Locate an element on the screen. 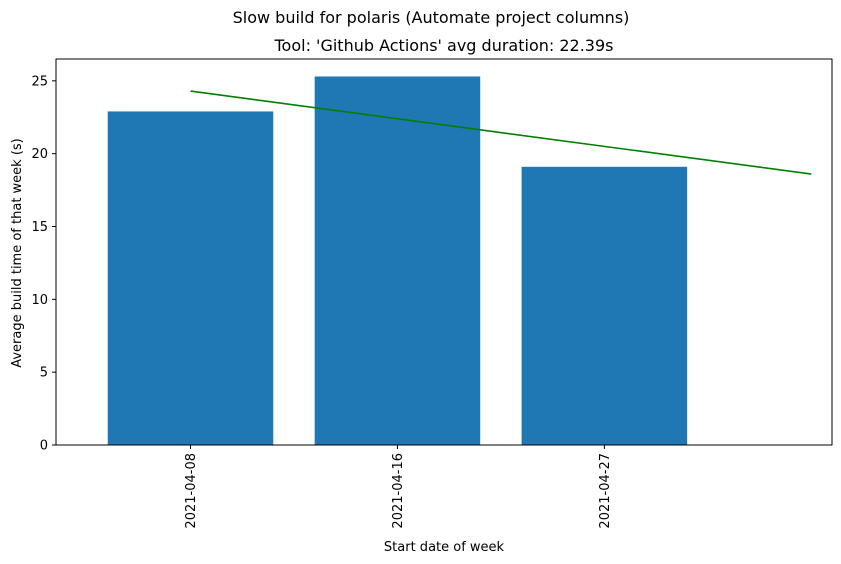 This screenshot has height=564, width=841. x-axis: 2021-04-08 2021-04-16 2021-04-27 is located at coordinates (398, 487).